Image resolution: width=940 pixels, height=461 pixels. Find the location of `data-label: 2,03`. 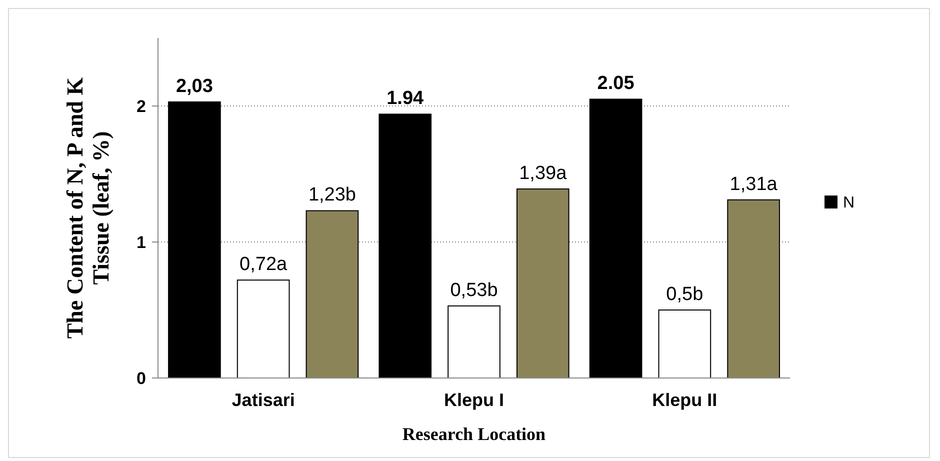

data-label: 2,03 is located at coordinates (194, 86).